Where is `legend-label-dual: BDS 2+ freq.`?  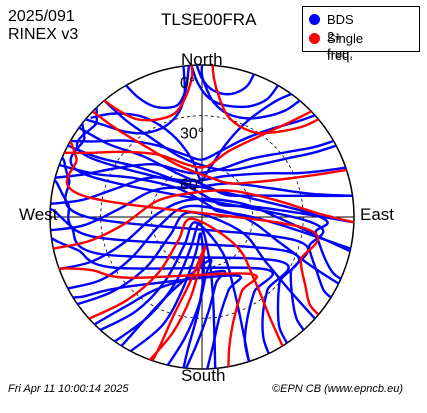 legend-label-dual: BDS 2+ freq. is located at coordinates (340, 36).